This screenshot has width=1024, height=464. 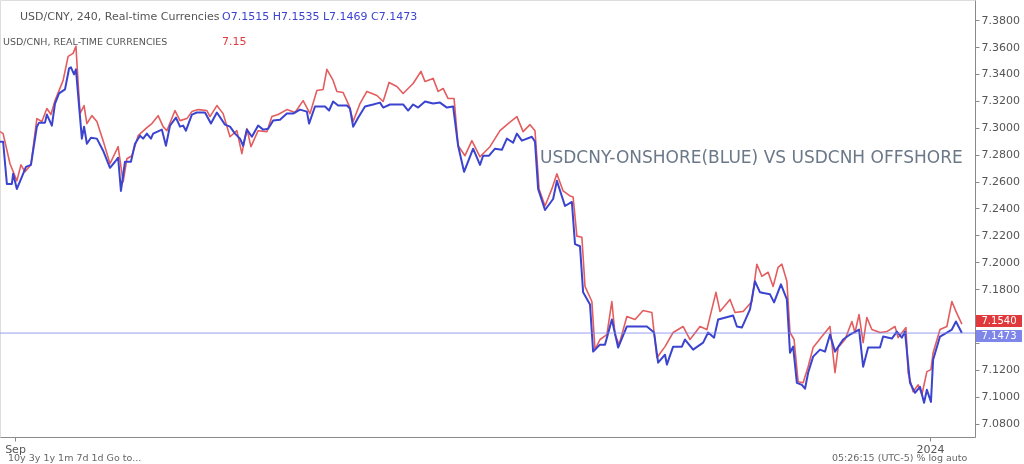 I want to click on y-tick-label: 7.2400, so click(x=1000, y=208).